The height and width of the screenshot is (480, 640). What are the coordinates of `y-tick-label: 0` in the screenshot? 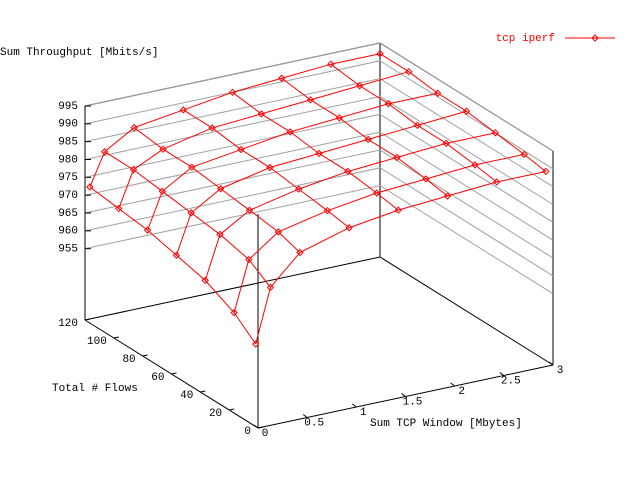 It's located at (247, 432).